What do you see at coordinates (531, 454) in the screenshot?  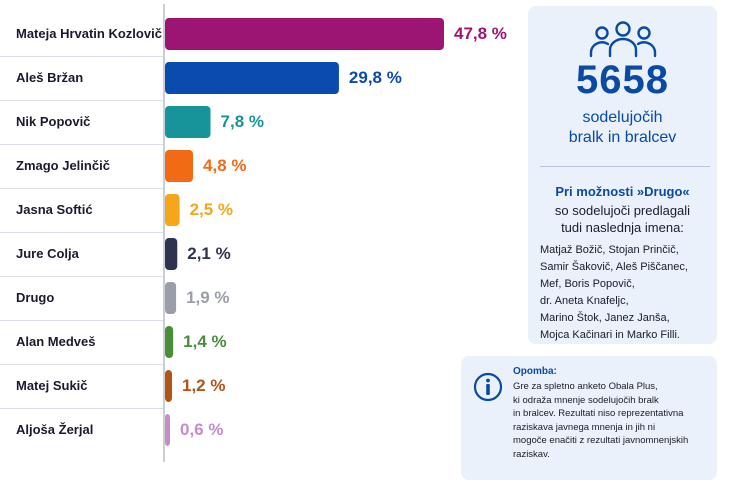 I see `note-line: raziskav.` at bounding box center [531, 454].